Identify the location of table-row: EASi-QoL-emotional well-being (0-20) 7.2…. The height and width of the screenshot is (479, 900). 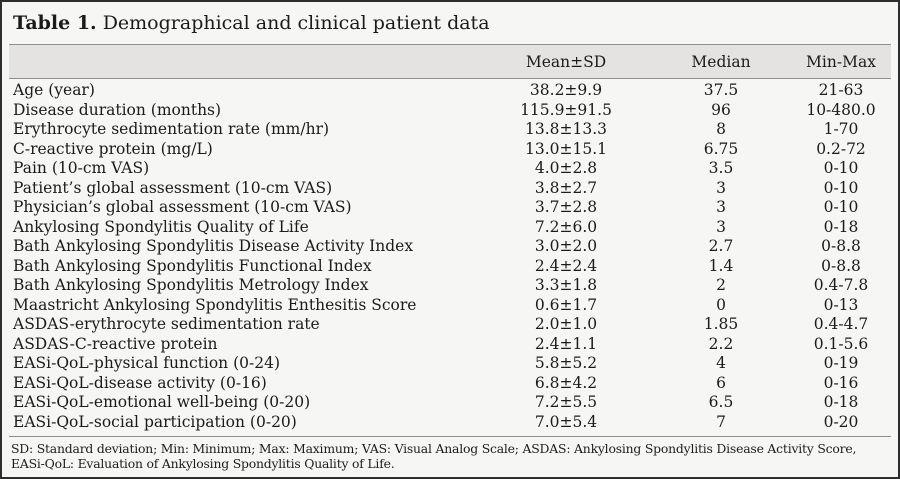
(450, 403).